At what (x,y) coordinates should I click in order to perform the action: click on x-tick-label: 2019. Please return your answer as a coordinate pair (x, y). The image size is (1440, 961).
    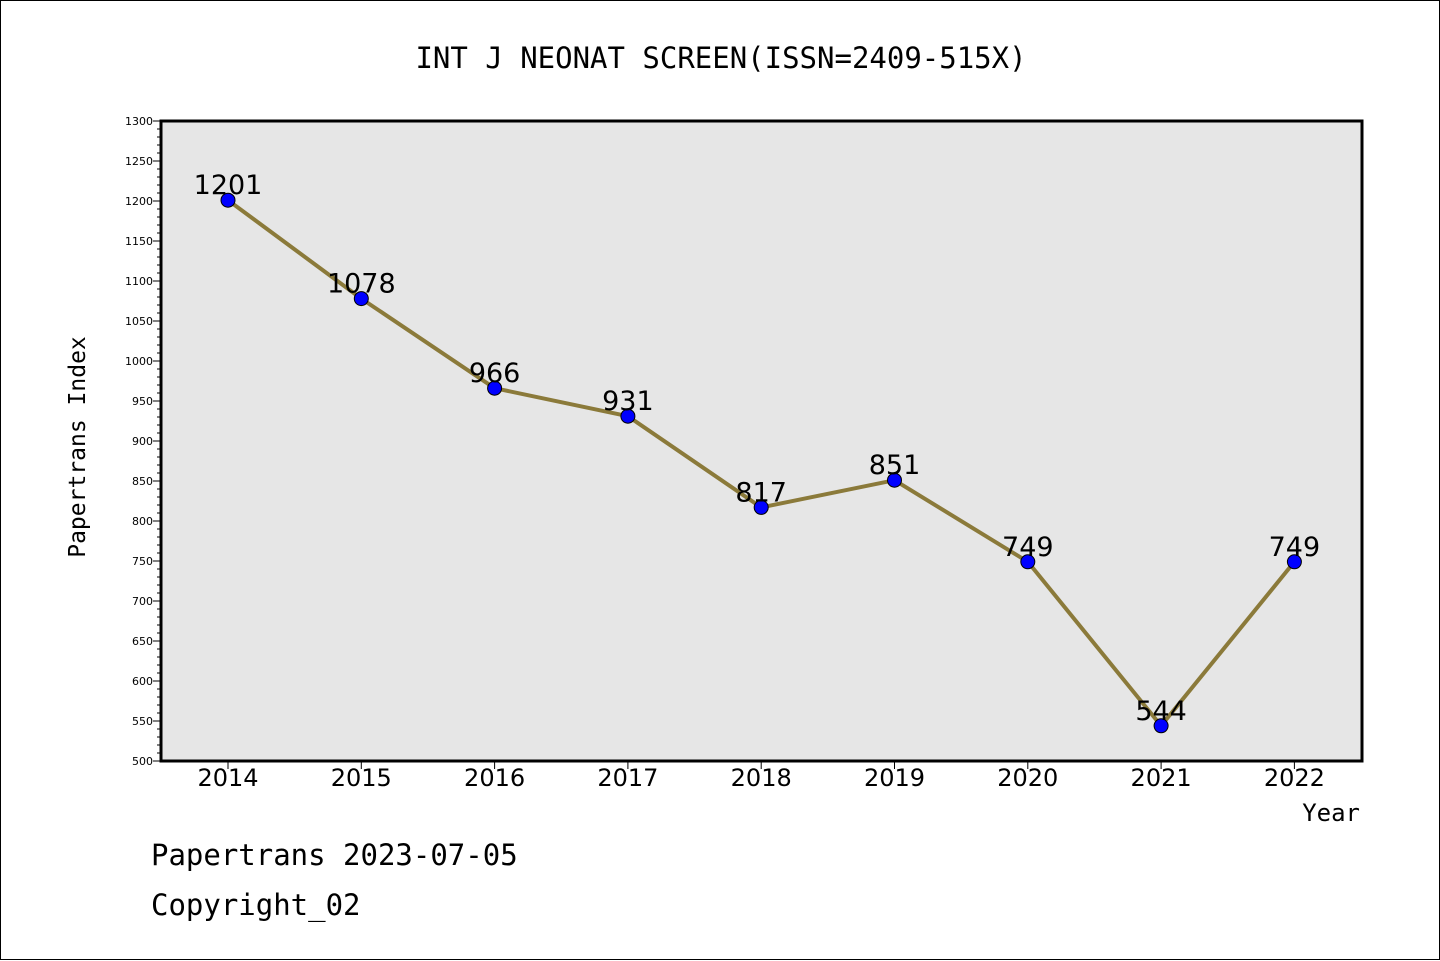
    Looking at the image, I should click on (894, 778).